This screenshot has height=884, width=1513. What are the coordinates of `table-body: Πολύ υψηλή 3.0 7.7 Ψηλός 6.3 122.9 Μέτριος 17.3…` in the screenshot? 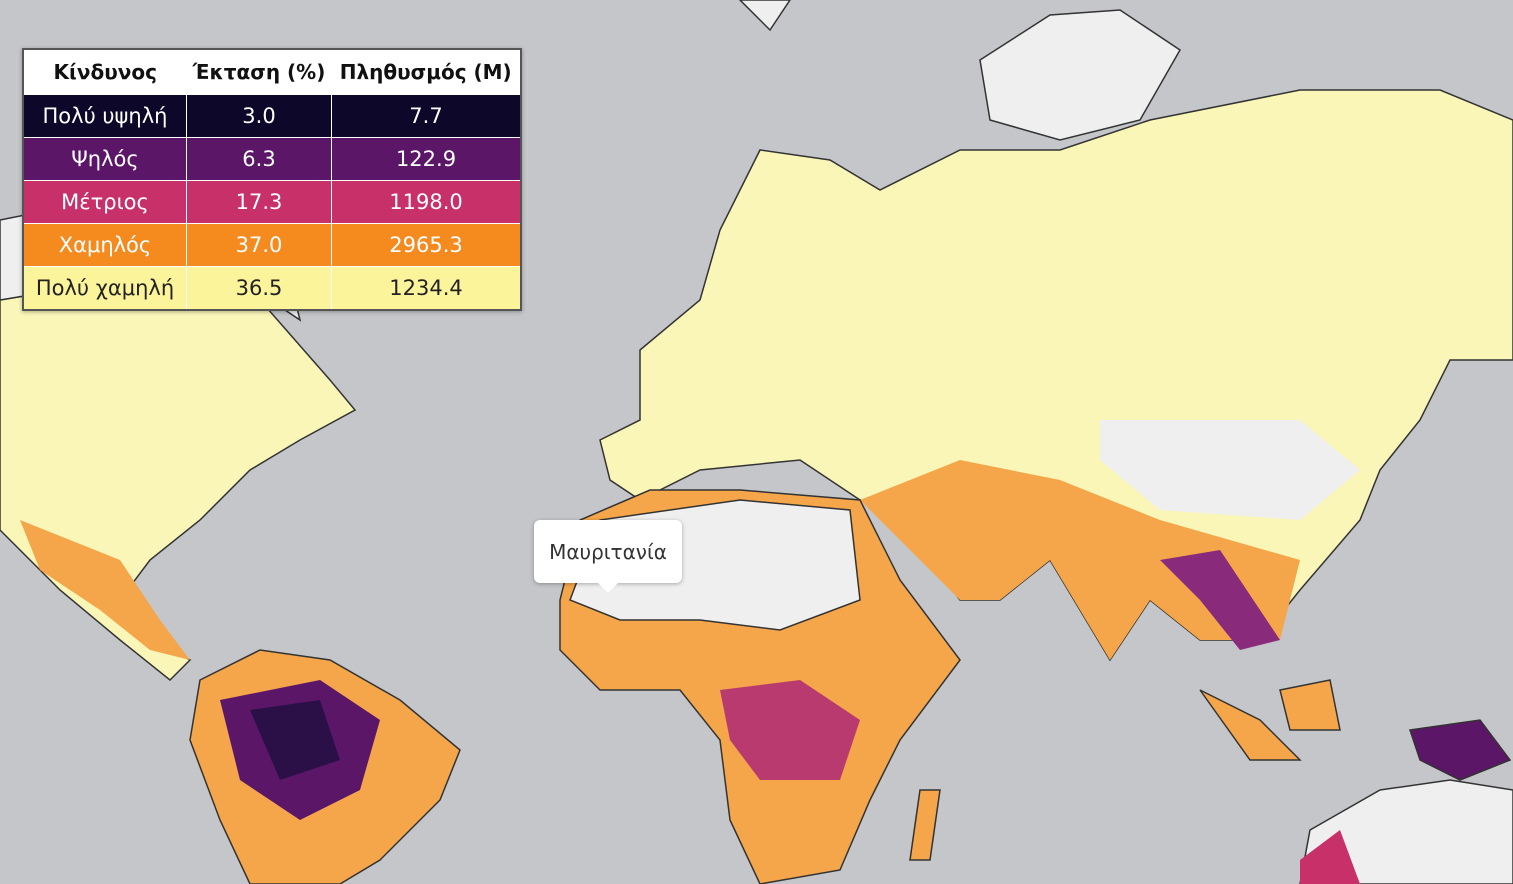 It's located at (272, 202).